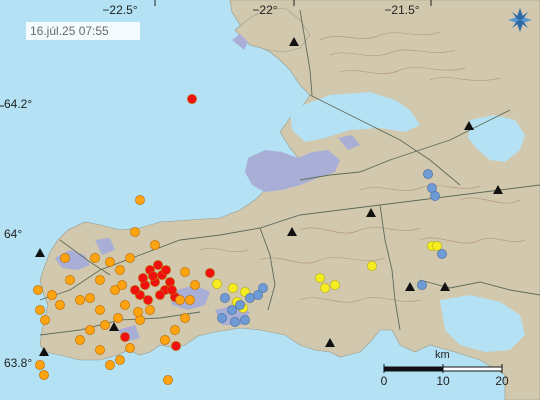 This screenshot has height=400, width=540. What do you see at coordinates (502, 381) in the screenshot?
I see `scale-tick: 20` at bounding box center [502, 381].